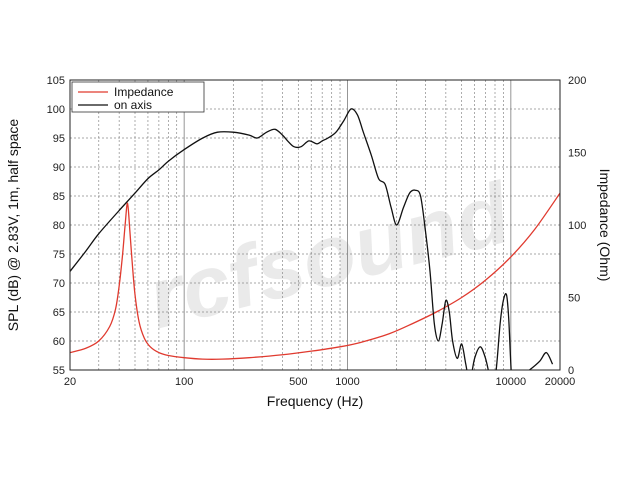 This screenshot has width=630, height=480. What do you see at coordinates (59, 226) in the screenshot?
I see `y-tick-label: 80` at bounding box center [59, 226].